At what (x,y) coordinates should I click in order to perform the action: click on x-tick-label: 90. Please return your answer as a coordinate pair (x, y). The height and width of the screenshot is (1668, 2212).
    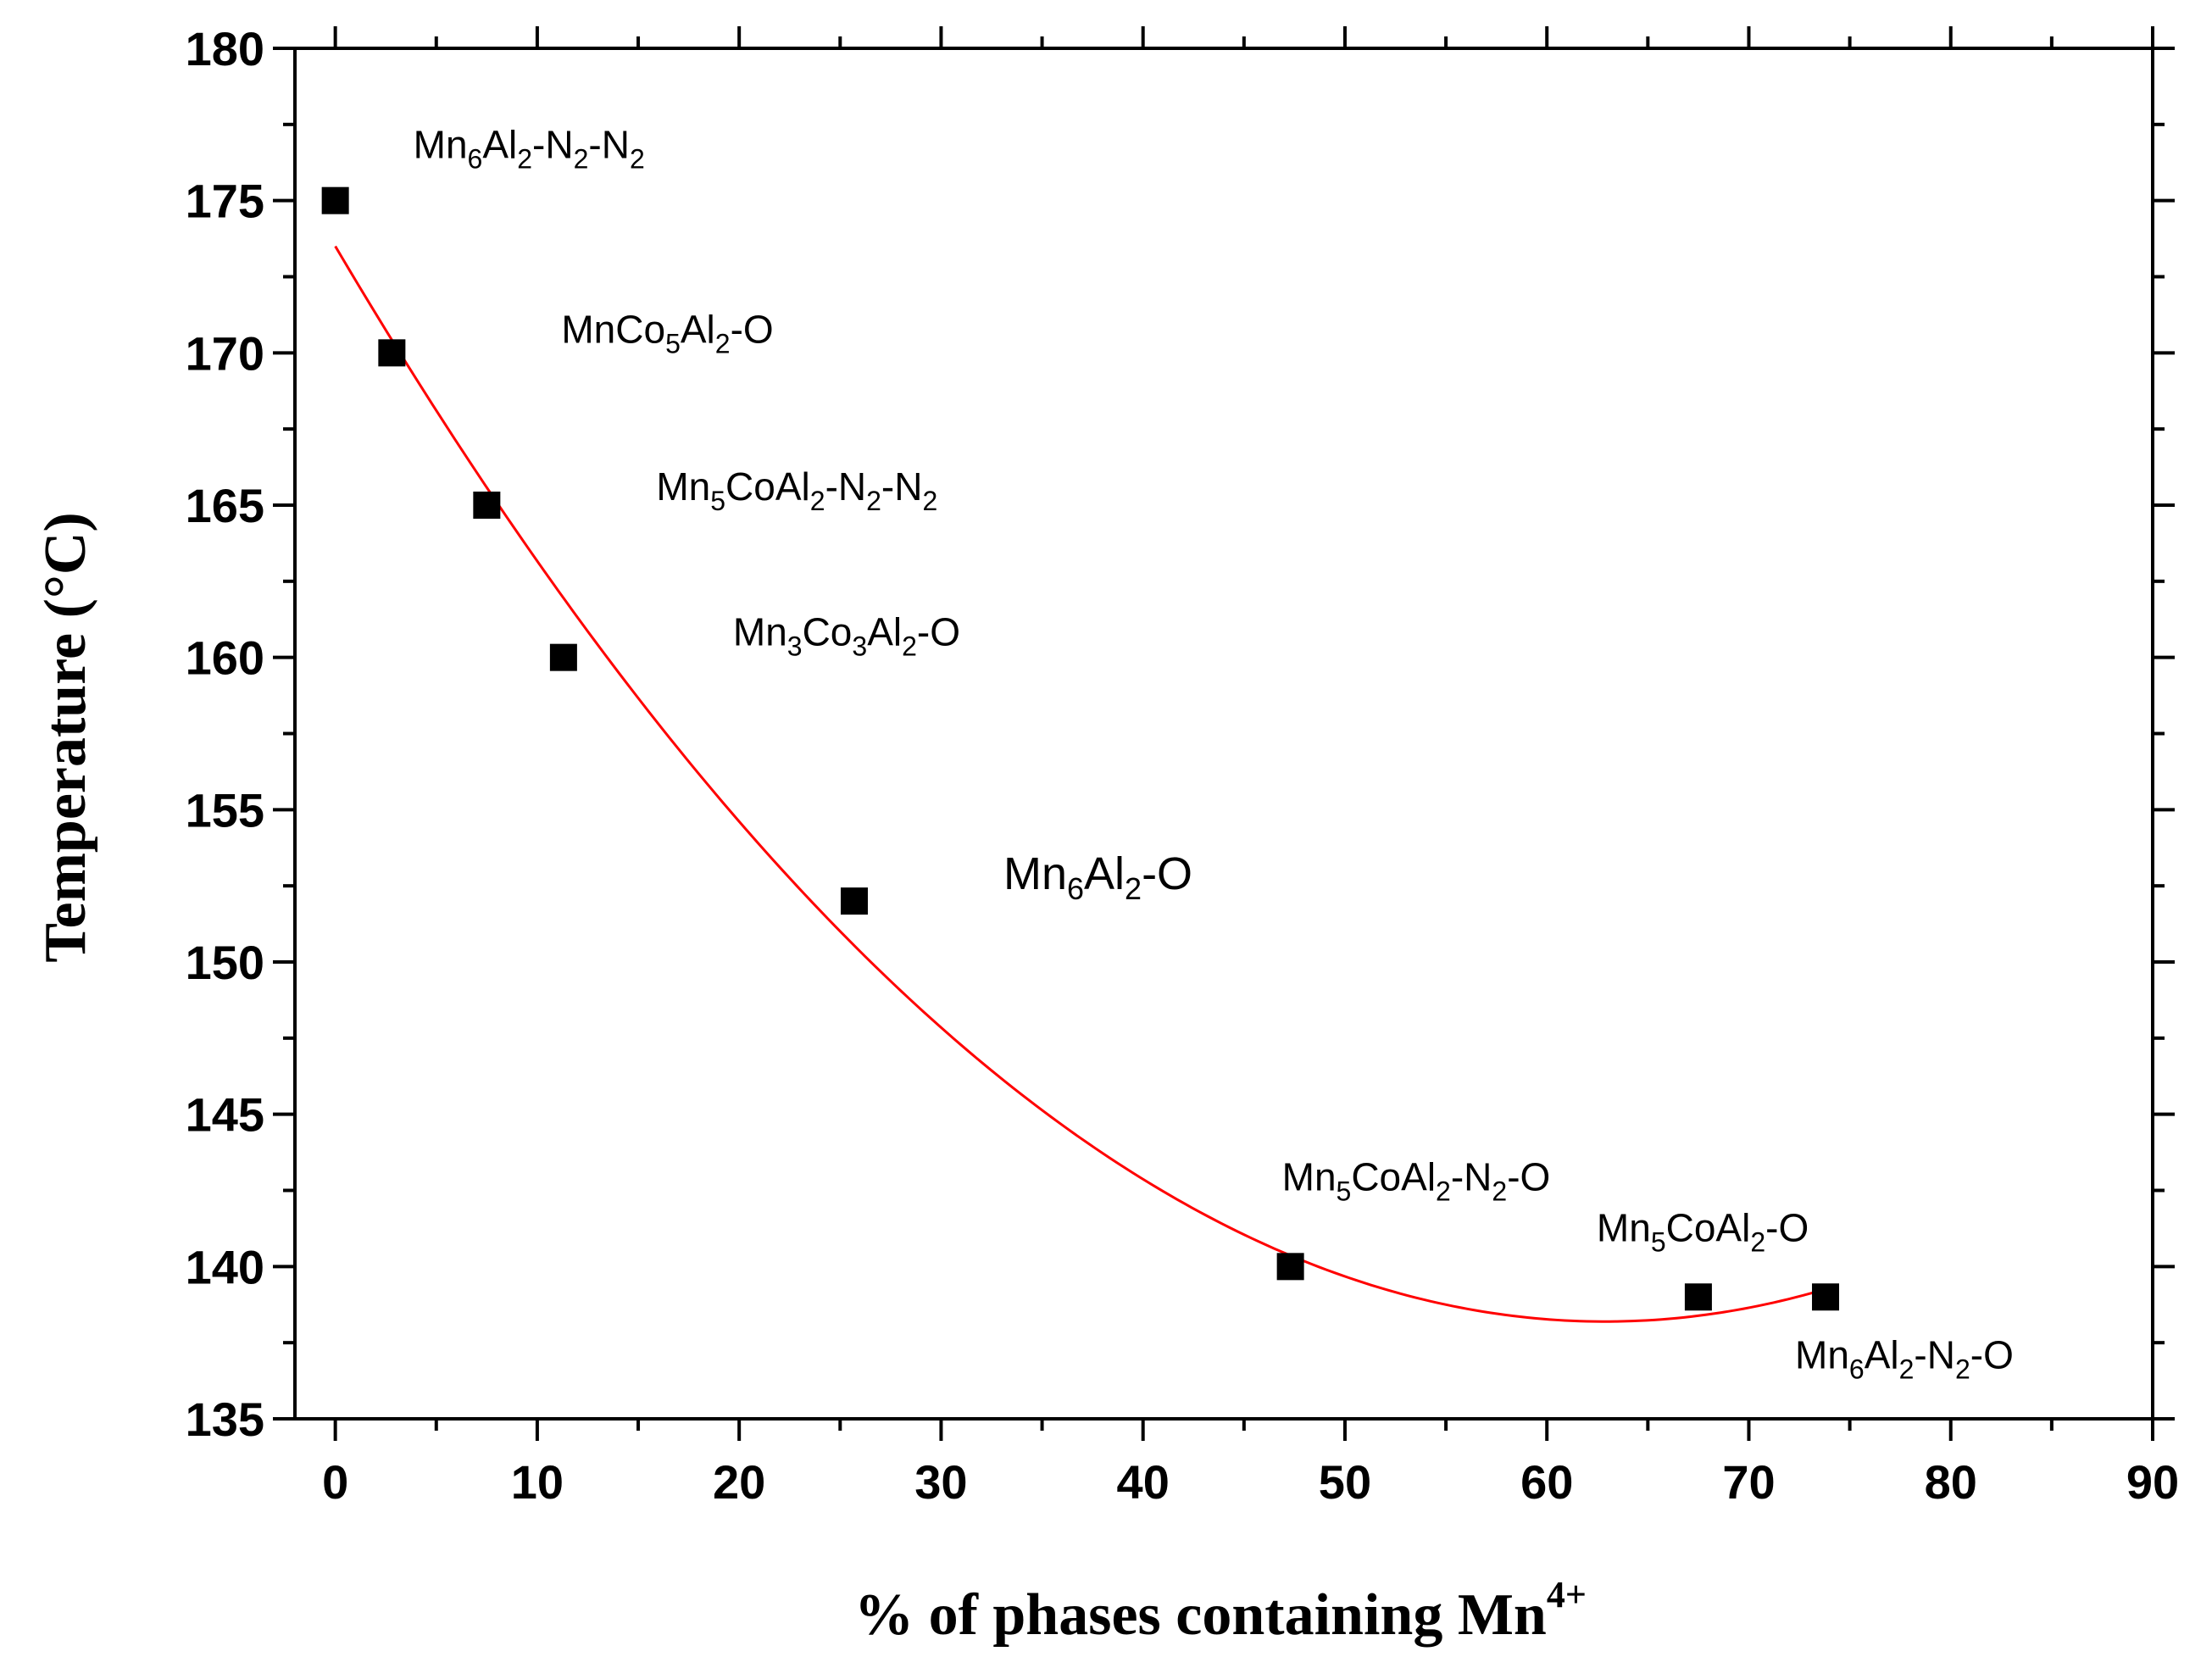
    Looking at the image, I should click on (2152, 1482).